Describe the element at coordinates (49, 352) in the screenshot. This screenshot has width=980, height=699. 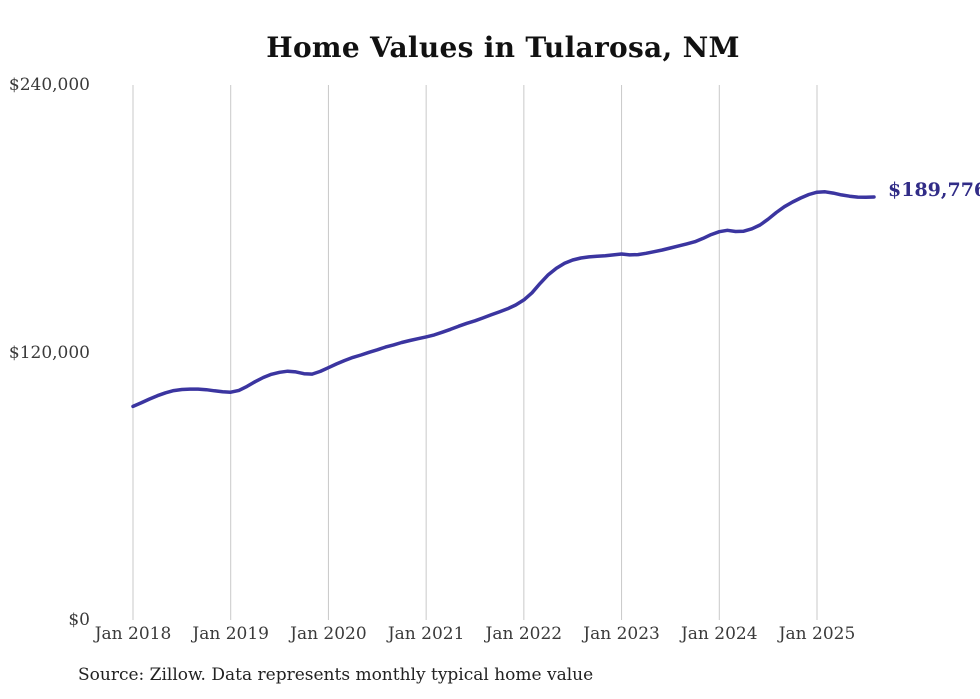
I see `y-axis-tick-label: $120,000` at that location.